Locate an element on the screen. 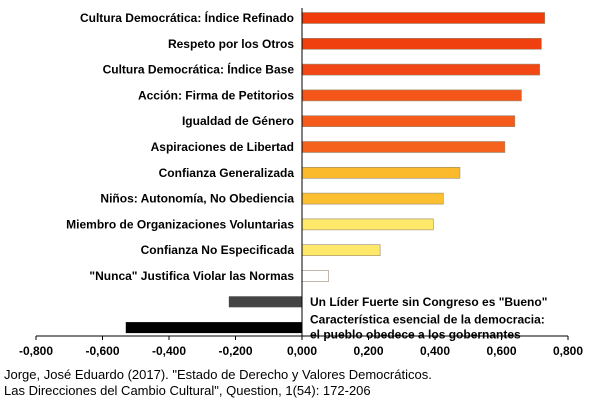 This screenshot has width=600, height=400. bar-label-13-line-2: el pueblo obedece a los gobernantes is located at coordinates (415, 335).